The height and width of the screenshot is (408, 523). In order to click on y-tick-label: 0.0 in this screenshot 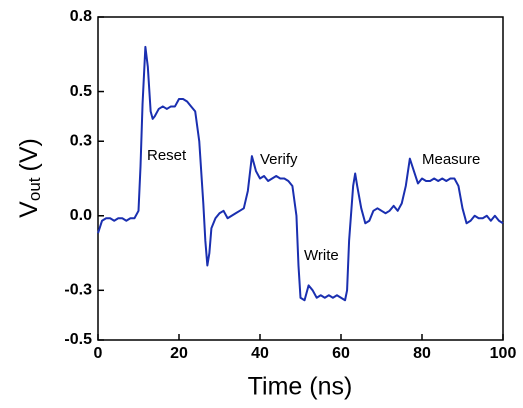, I will do `click(81, 215)`.